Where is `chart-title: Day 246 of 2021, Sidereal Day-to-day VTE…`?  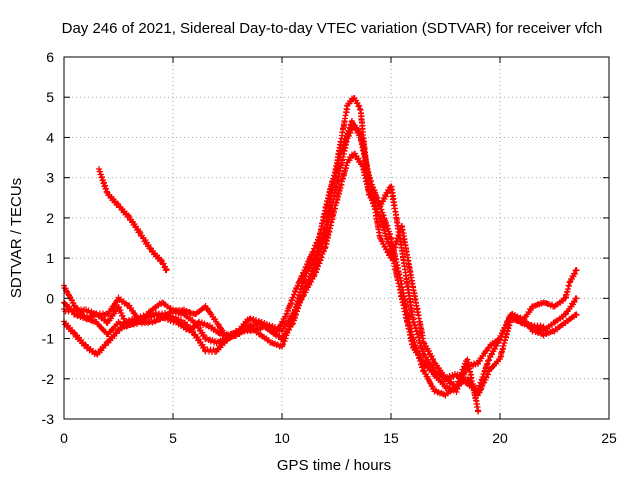 chart-title: Day 246 of 2021, Sidereal Day-to-day VTE… is located at coordinates (332, 28).